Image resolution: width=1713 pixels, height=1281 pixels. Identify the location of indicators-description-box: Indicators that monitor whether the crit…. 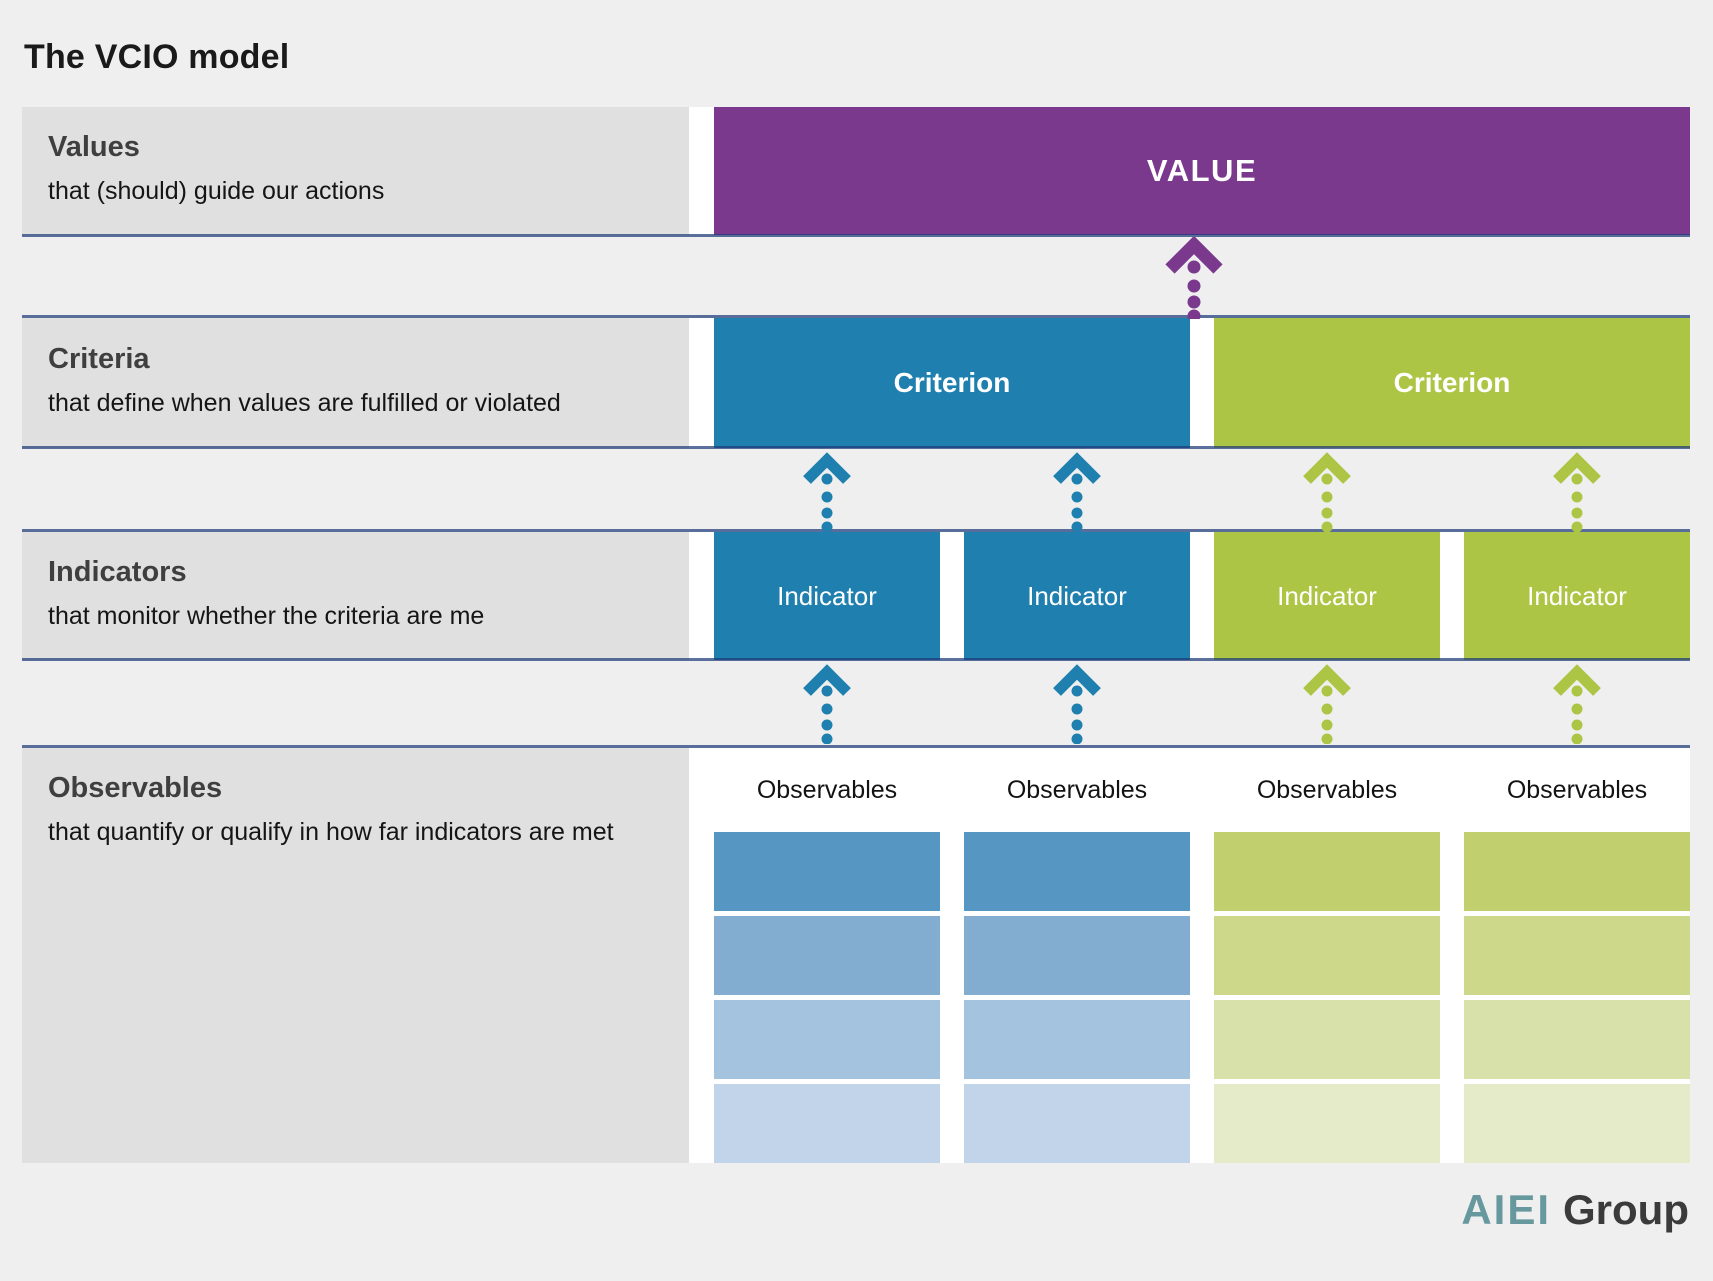
(355, 596).